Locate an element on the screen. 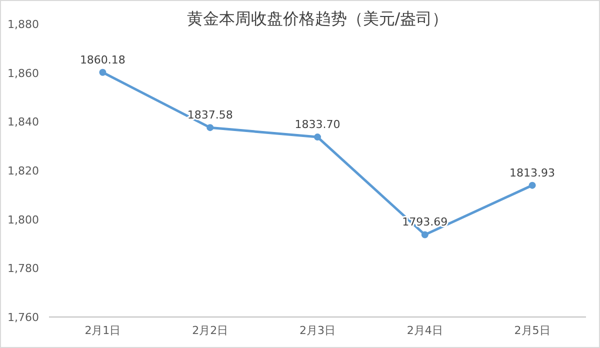 The image size is (600, 348). y-tick-label: 1,880 is located at coordinates (23, 24).